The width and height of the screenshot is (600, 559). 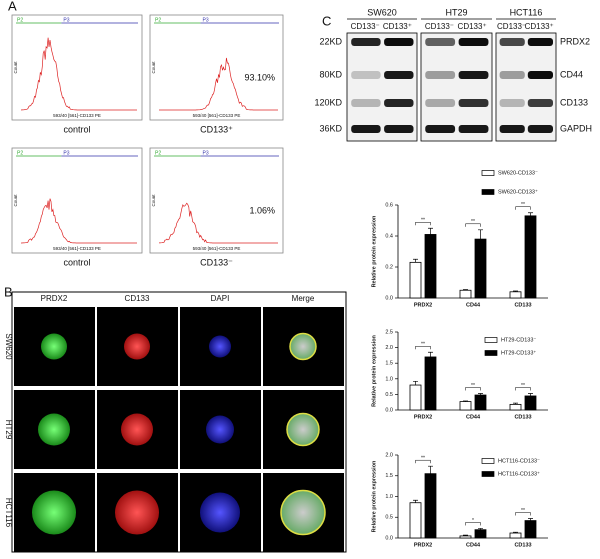 What do you see at coordinates (518, 191) in the screenshot?
I see `legend-label: SW620-CD133⁺` at bounding box center [518, 191].